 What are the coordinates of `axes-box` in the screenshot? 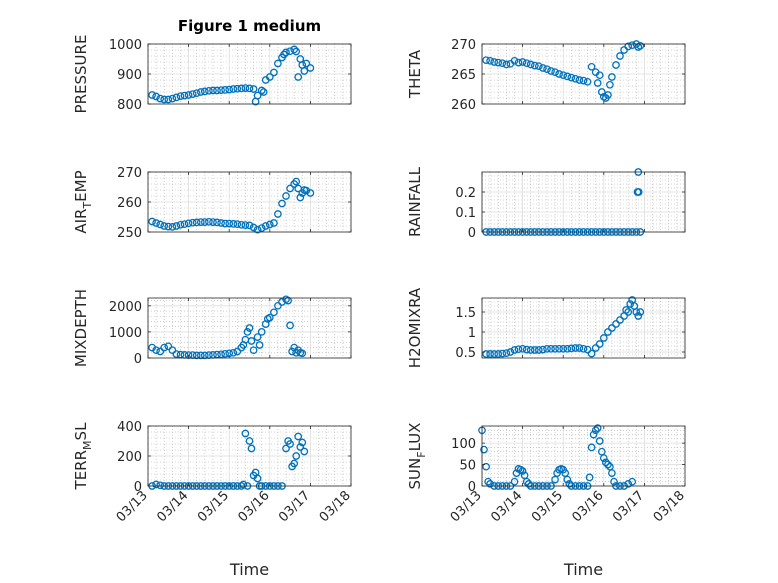 It's located at (583, 328).